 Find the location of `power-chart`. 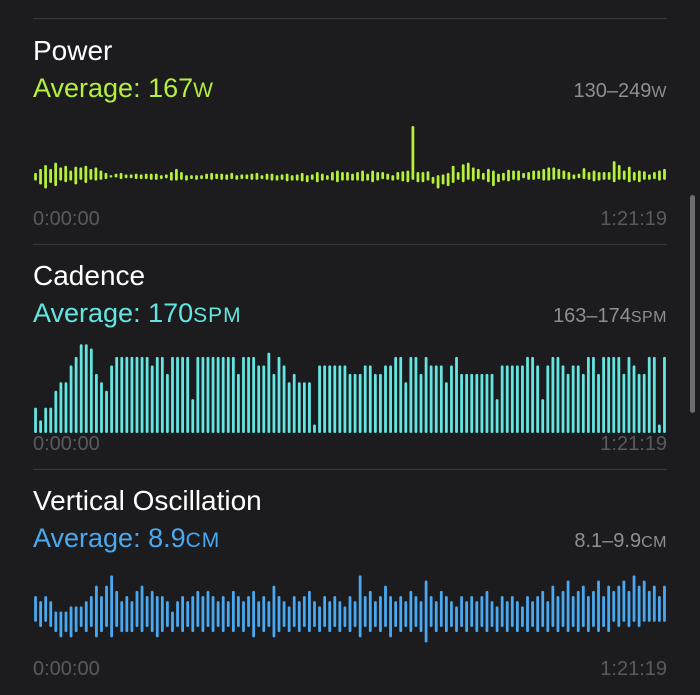

power-chart is located at coordinates (350, 161).